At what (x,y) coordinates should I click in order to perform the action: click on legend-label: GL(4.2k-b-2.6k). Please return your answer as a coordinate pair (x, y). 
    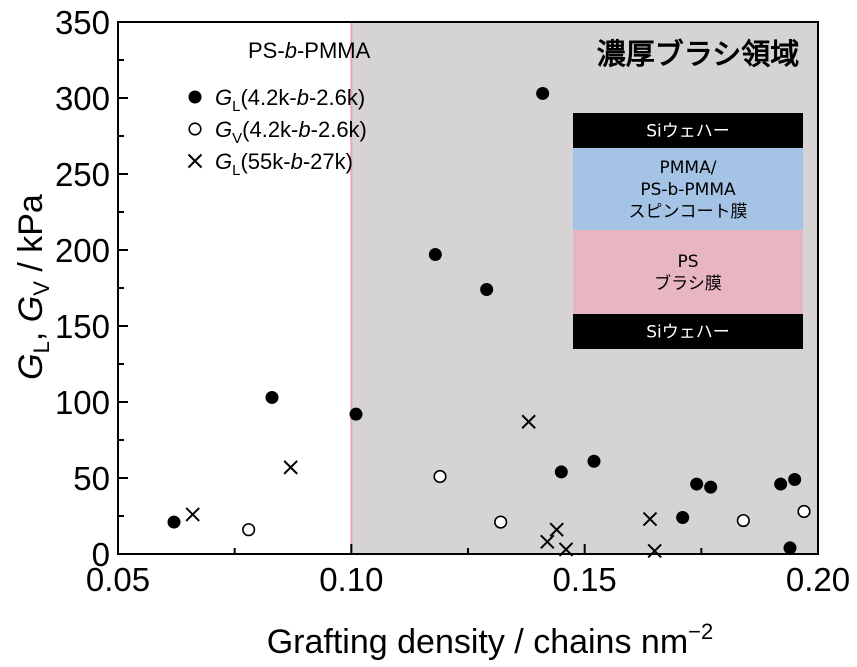
    Looking at the image, I should click on (290, 100).